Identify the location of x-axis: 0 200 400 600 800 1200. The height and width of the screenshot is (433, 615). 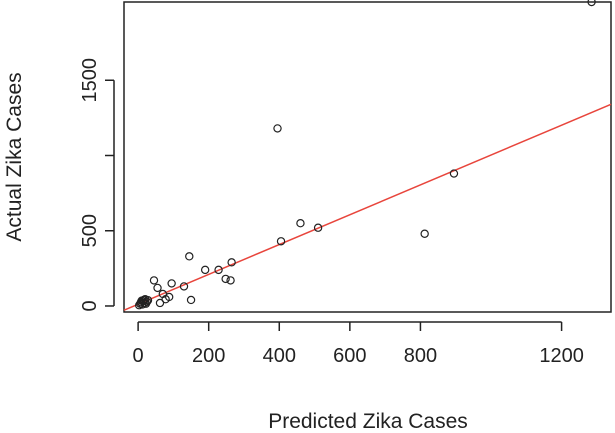
(358, 344).